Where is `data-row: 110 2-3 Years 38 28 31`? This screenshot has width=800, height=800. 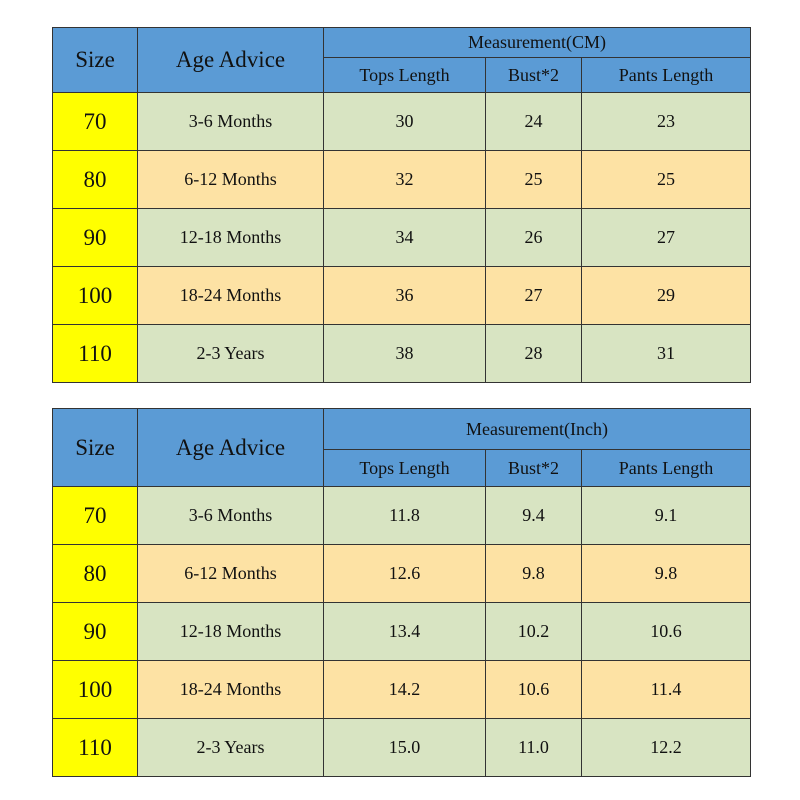 data-row: 110 2-3 Years 38 28 31 is located at coordinates (402, 353).